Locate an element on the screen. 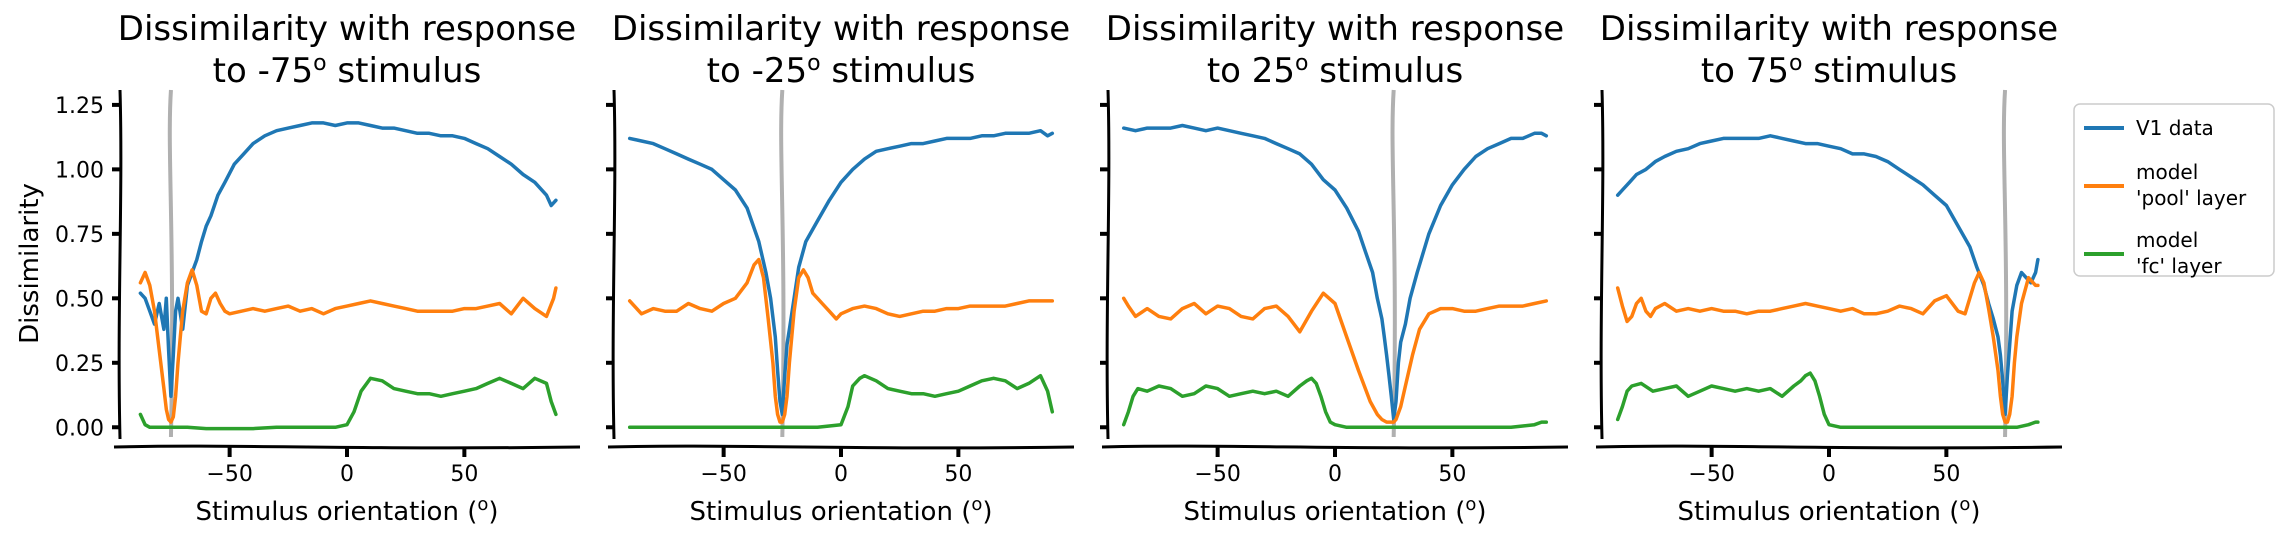 This screenshot has width=2282, height=540. y-tick-label: 1.25 is located at coordinates (79, 106).